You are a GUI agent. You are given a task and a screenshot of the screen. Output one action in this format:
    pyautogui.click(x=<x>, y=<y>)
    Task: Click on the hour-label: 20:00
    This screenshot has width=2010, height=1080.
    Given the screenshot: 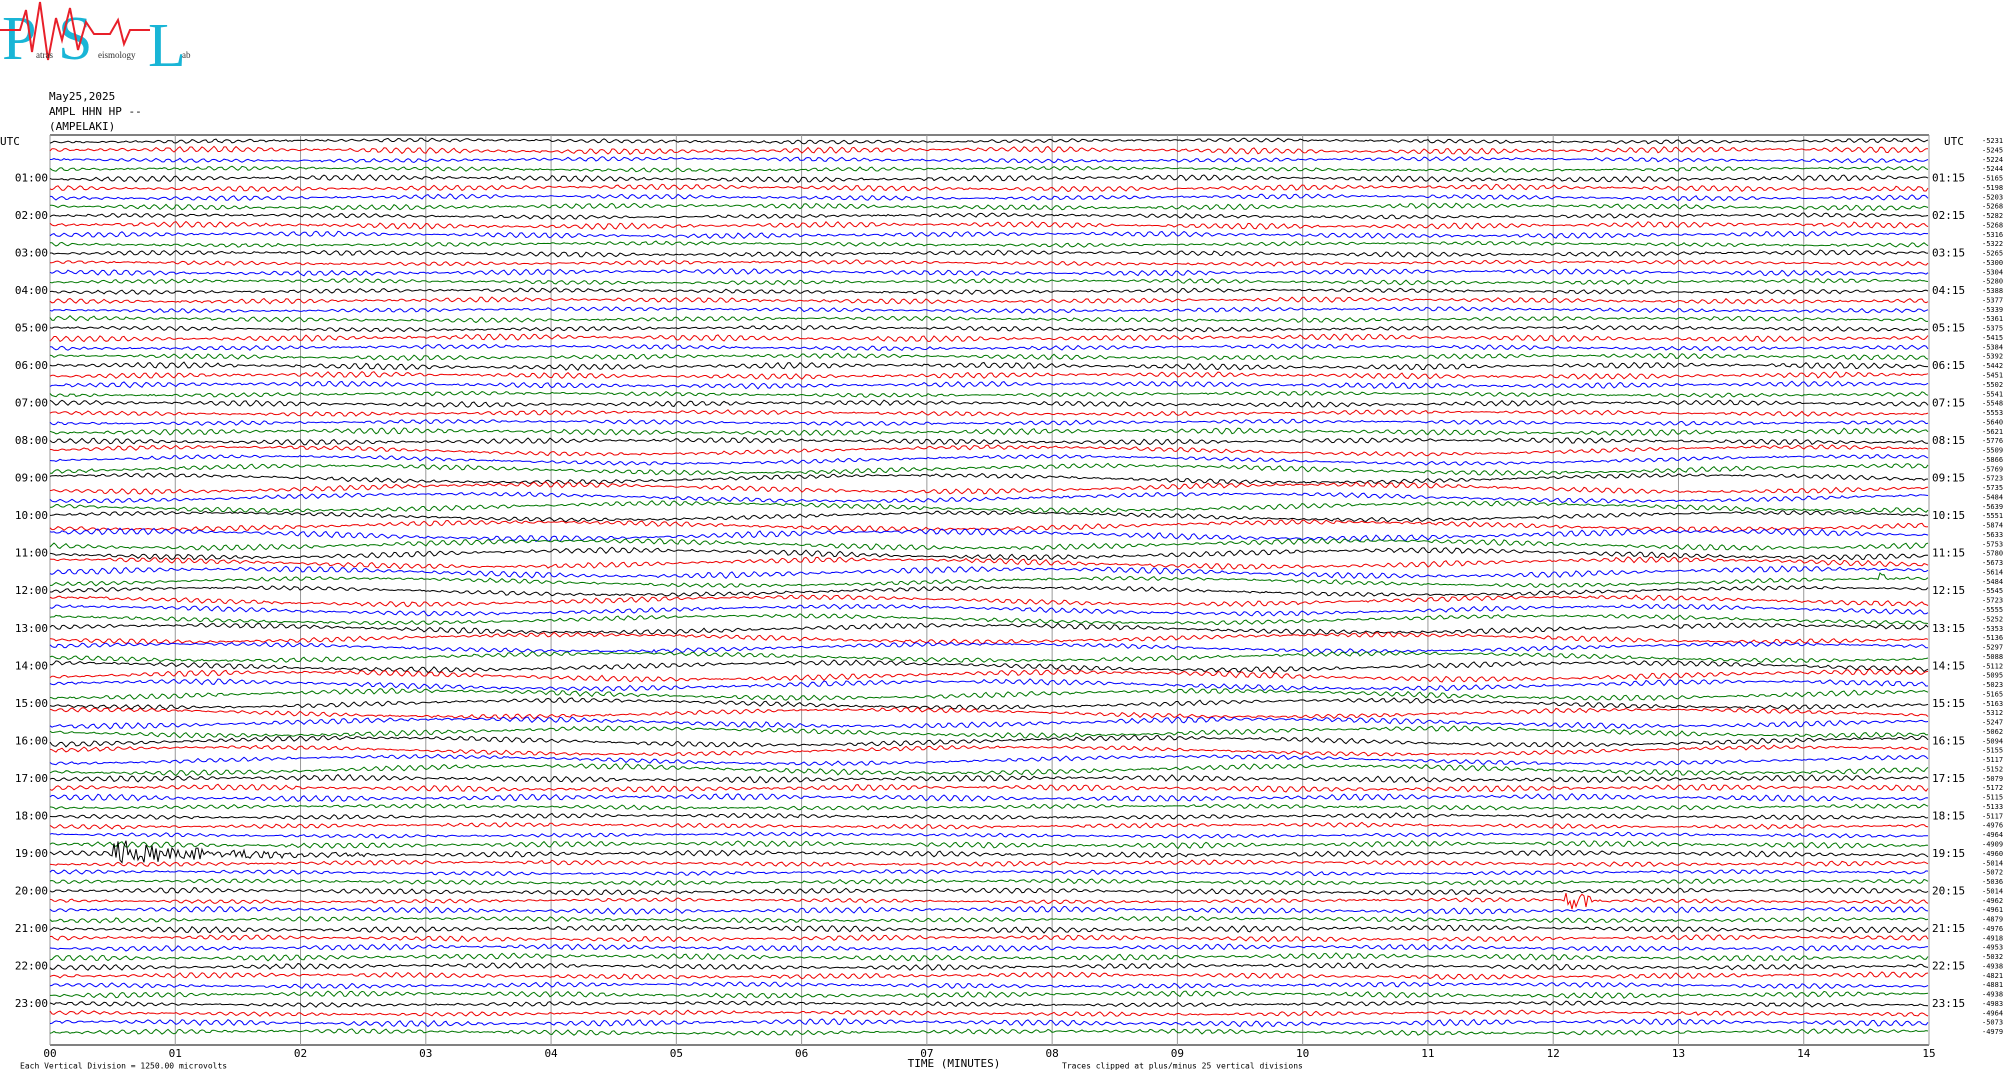 What is the action you would take?
    pyautogui.click(x=31, y=890)
    